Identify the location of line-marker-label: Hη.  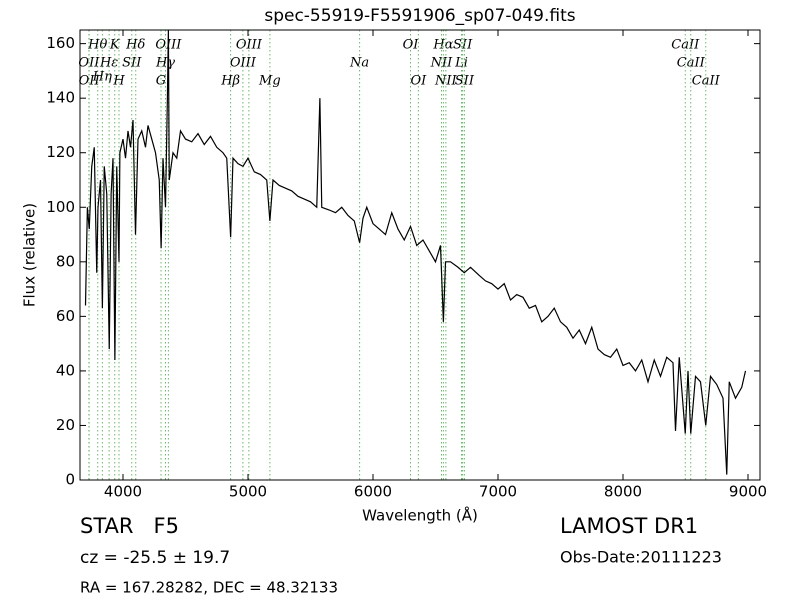
(102, 77).